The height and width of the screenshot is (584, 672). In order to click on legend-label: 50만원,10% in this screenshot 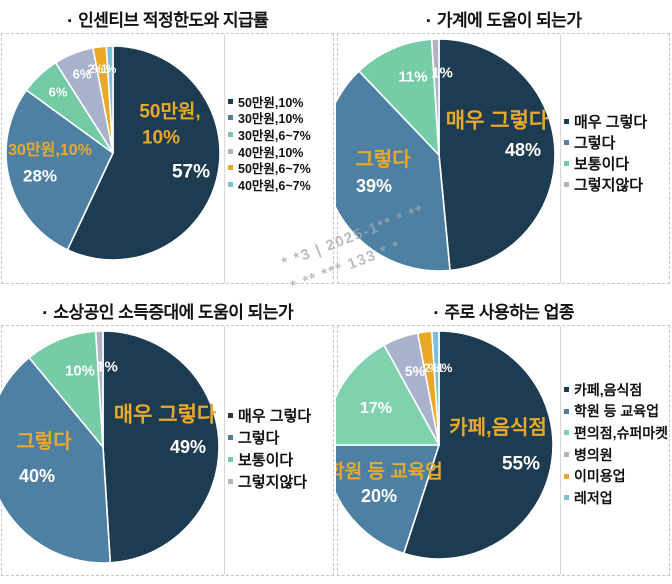, I will do `click(271, 102)`.